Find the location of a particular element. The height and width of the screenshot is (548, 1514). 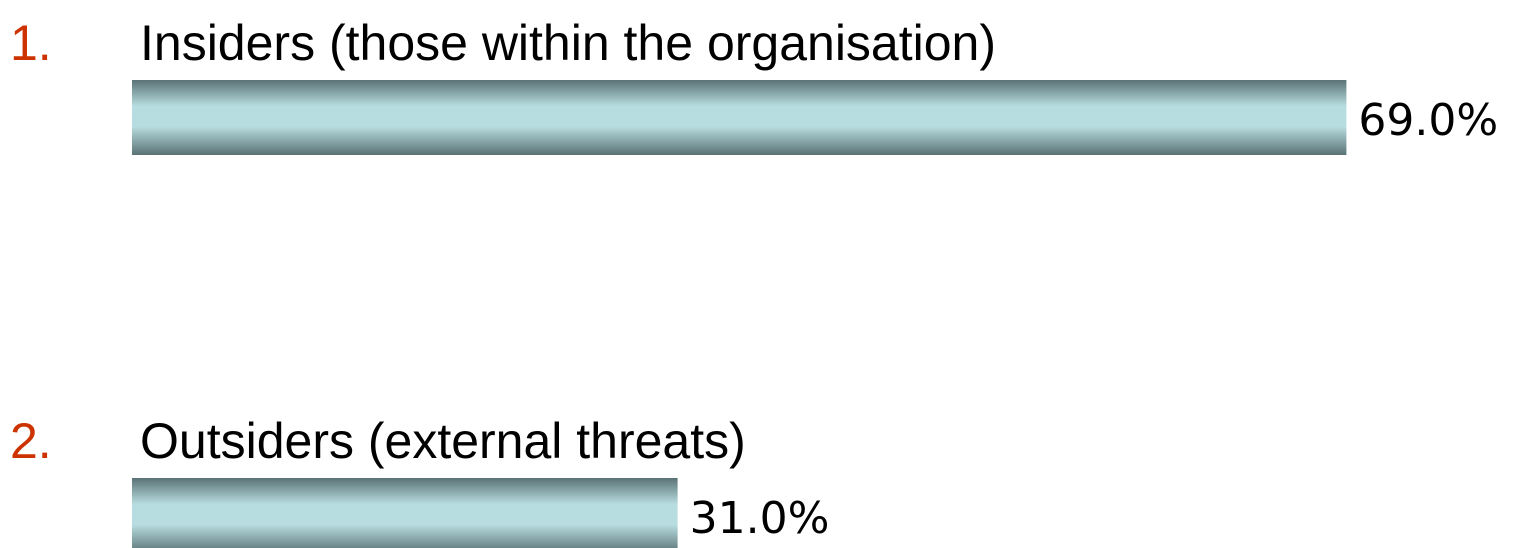

item-number: 1. is located at coordinates (31, 43).